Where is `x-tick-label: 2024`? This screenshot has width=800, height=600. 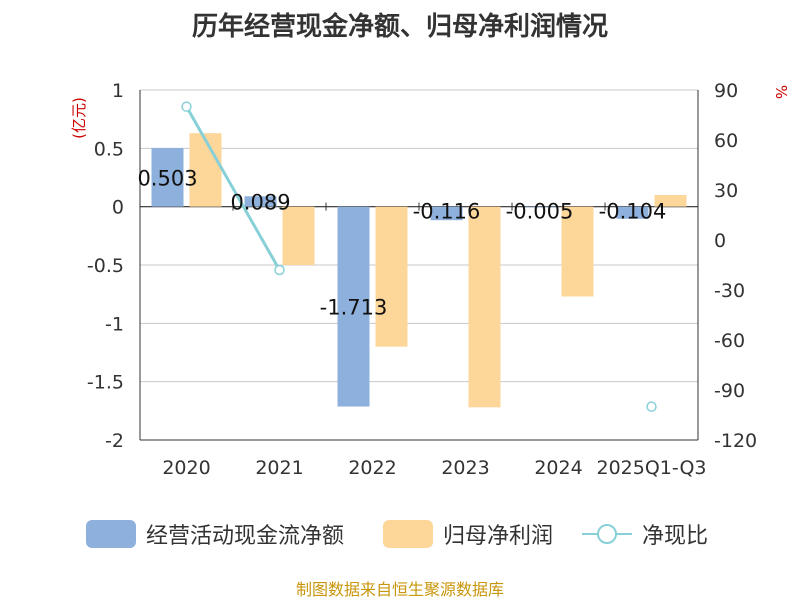 x-tick-label: 2024 is located at coordinates (558, 468).